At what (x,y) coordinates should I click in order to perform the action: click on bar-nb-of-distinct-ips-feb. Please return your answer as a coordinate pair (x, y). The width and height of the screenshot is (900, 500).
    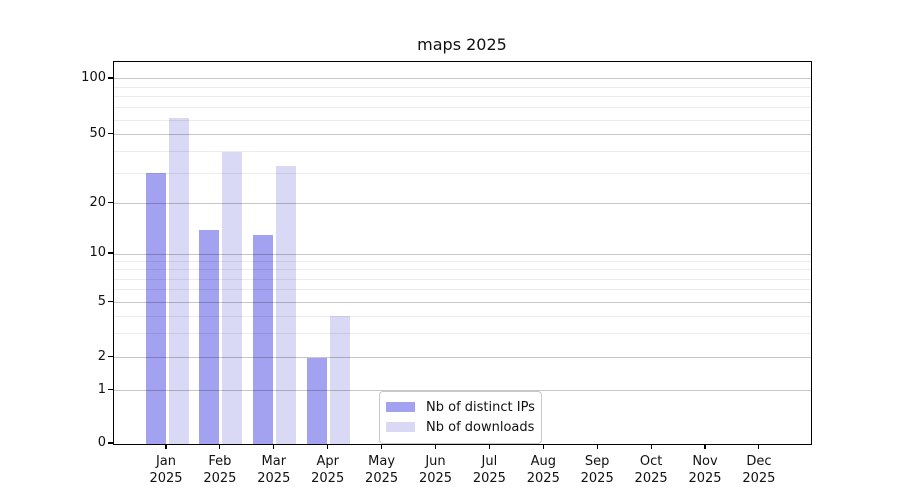
    Looking at the image, I should click on (209, 336).